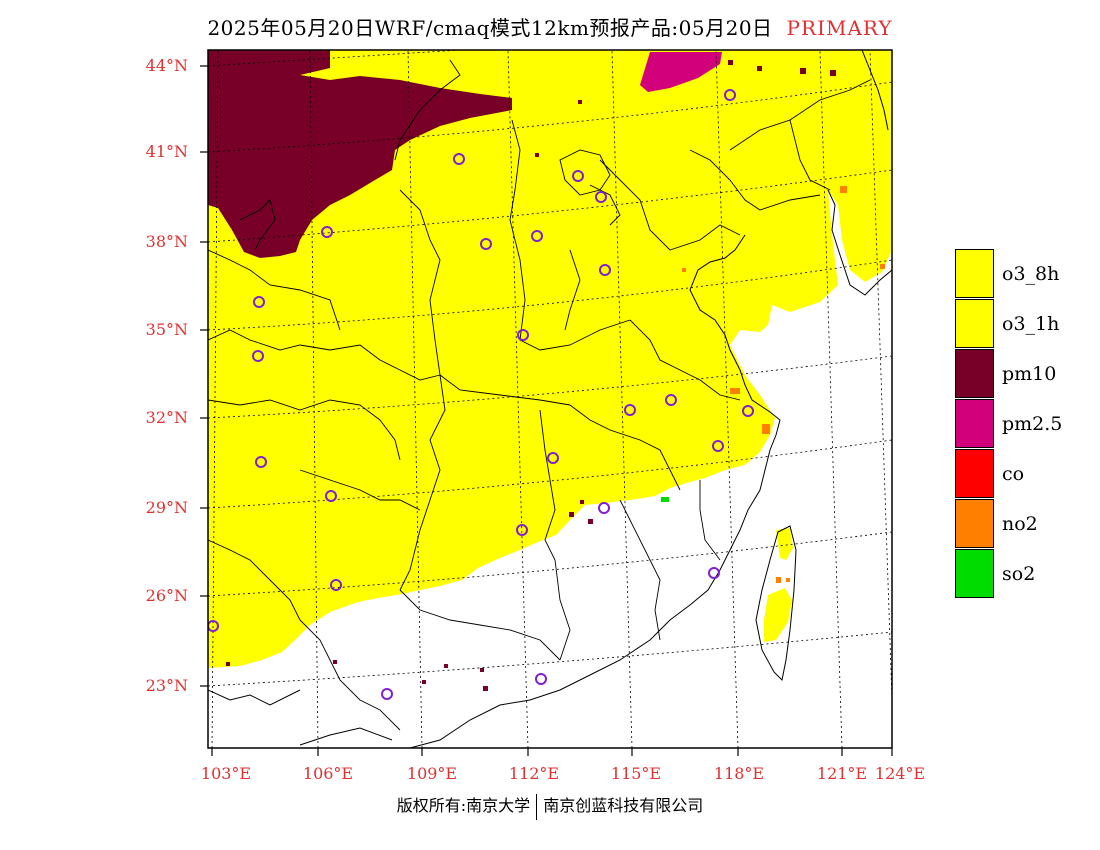 The width and height of the screenshot is (1100, 850). I want to click on legend-item-o3-1h: o3_1h, so click(1027, 324).